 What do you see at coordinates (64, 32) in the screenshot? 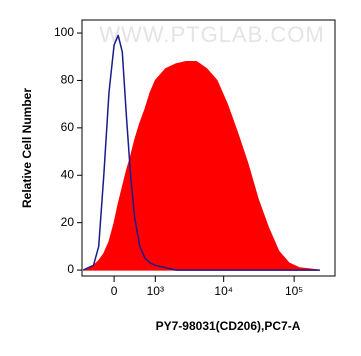
I see `y-tick-label: 100` at bounding box center [64, 32].